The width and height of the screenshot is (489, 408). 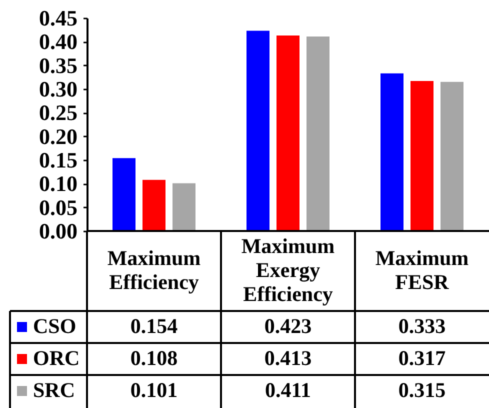 What do you see at coordinates (58, 41) in the screenshot?
I see `y-tick-label: 0.40` at bounding box center [58, 41].